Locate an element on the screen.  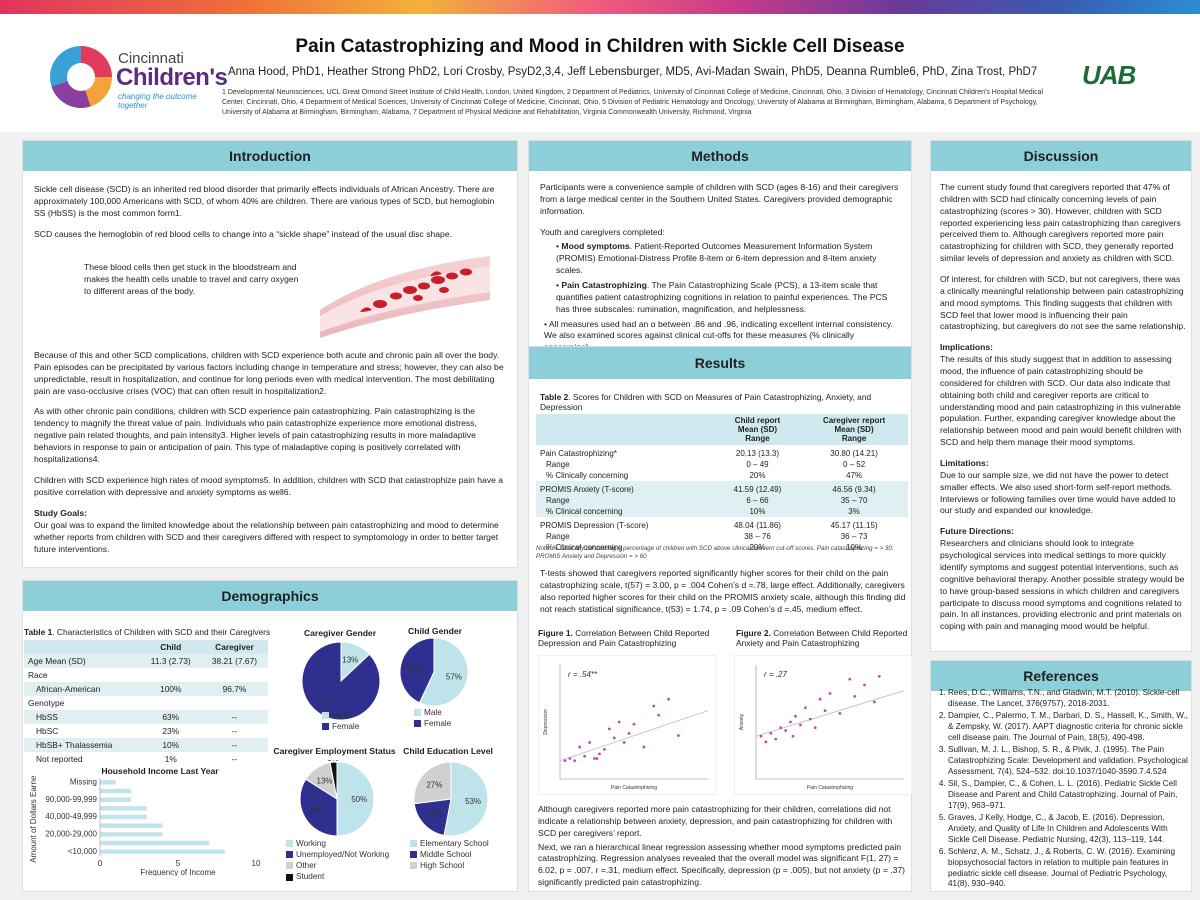
legend-item: Male is located at coordinates (340, 715).